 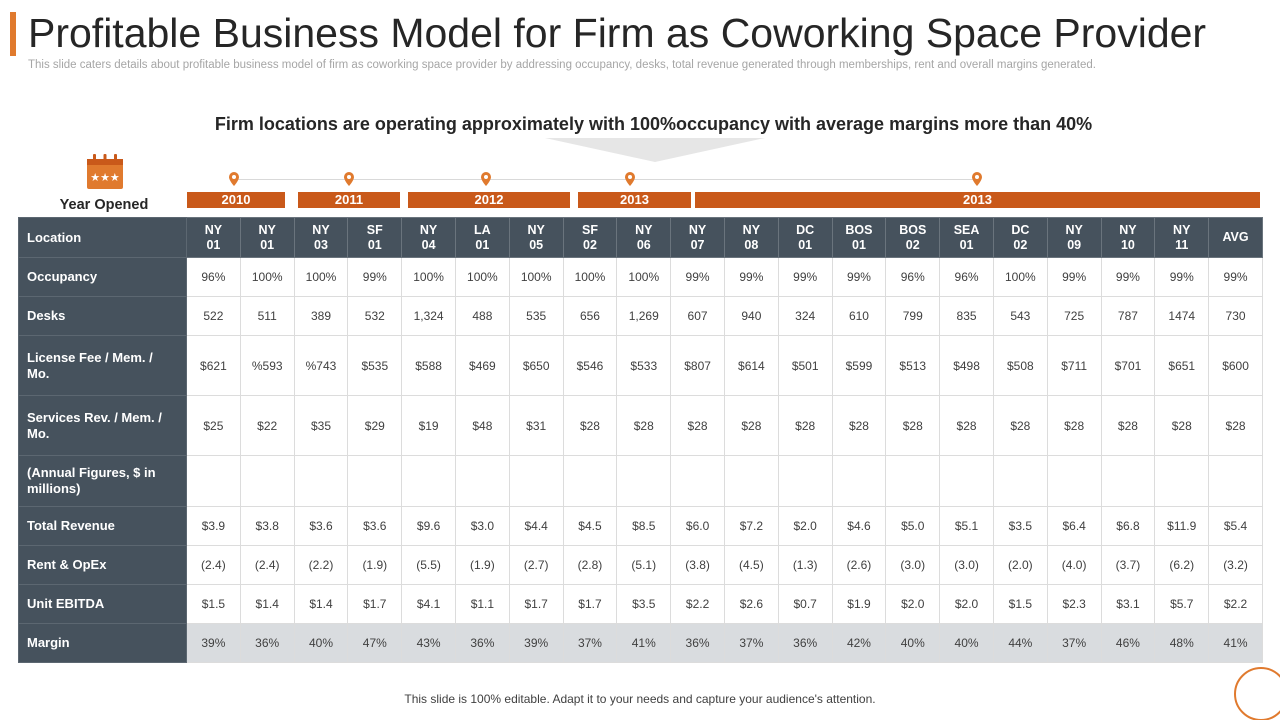 I want to click on location-number: 01, so click(x=966, y=244).